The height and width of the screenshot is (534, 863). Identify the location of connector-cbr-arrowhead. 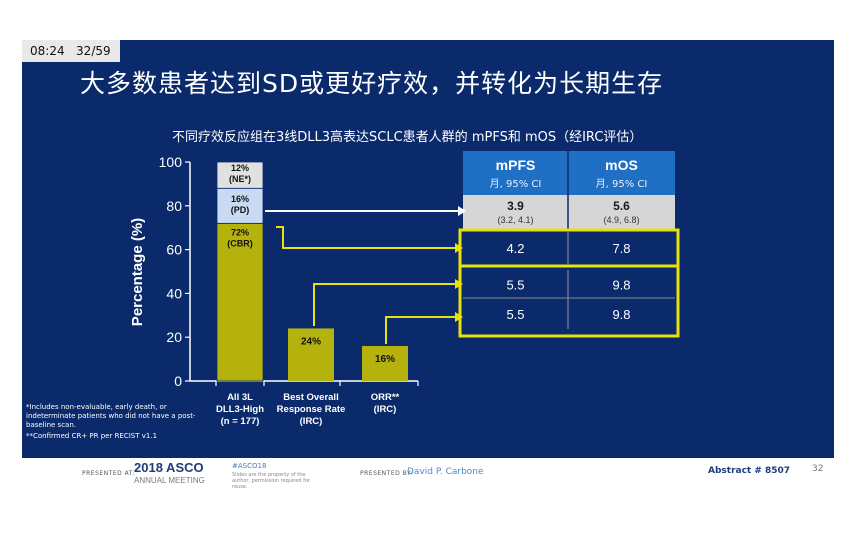
(459, 248).